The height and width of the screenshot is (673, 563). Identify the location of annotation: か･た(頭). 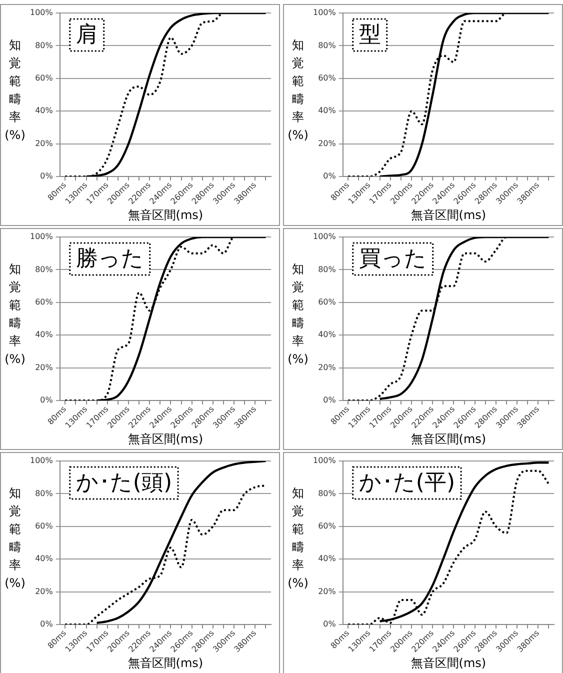
(124, 483).